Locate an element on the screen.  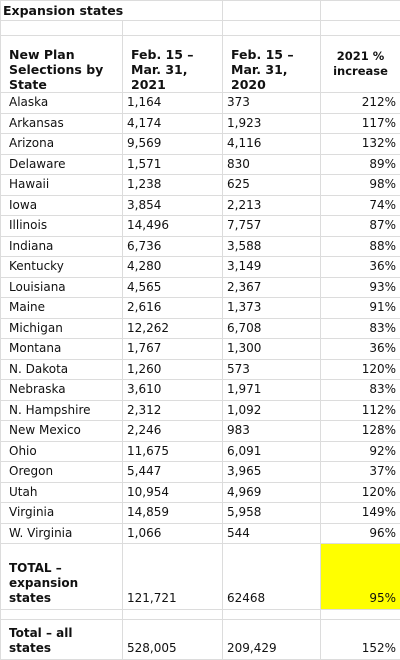
cell: 128% is located at coordinates (360, 431).